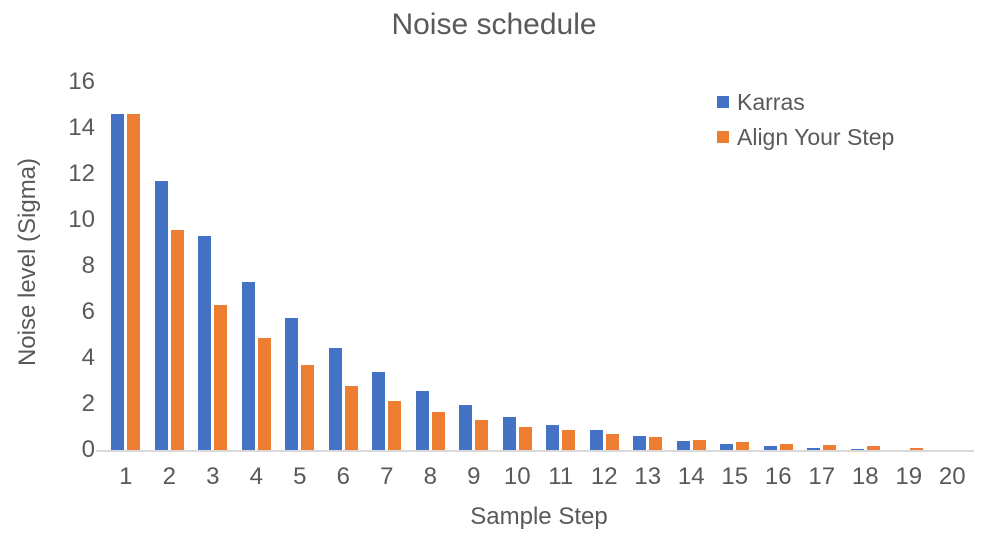 Image resolution: width=988 pixels, height=540 pixels. I want to click on y-tick-label-10: 10, so click(81, 219).